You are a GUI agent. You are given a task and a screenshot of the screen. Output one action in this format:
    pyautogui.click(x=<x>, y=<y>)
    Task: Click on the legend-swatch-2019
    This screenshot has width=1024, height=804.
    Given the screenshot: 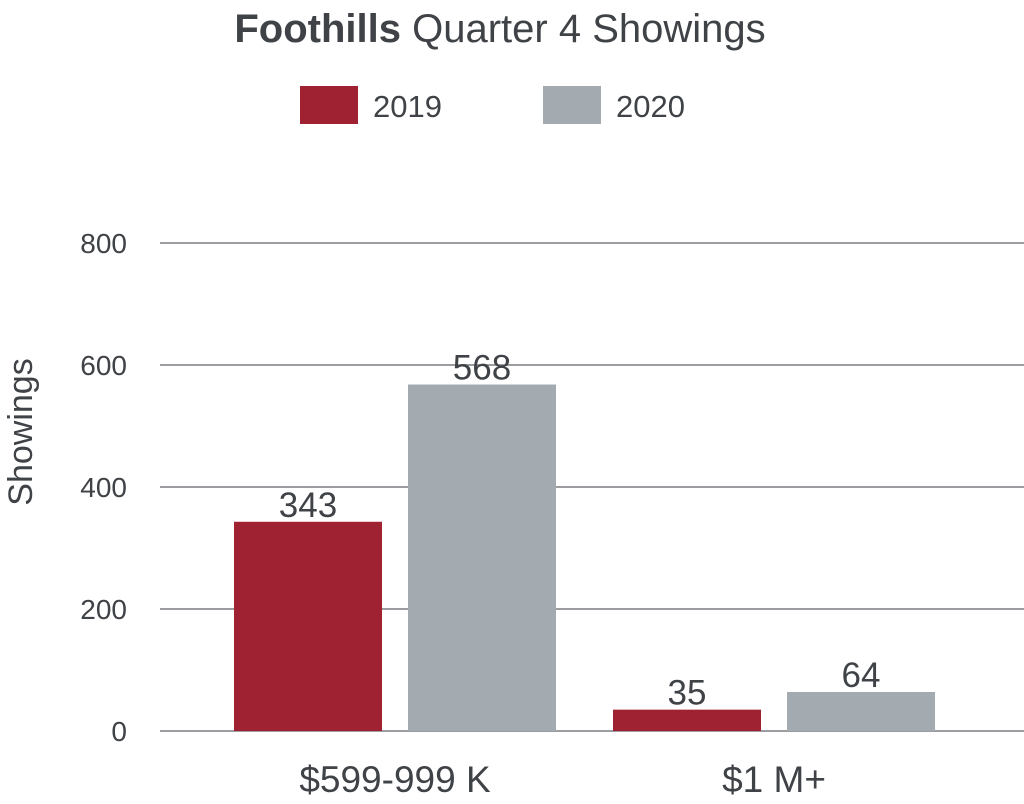 What is the action you would take?
    pyautogui.click(x=329, y=105)
    